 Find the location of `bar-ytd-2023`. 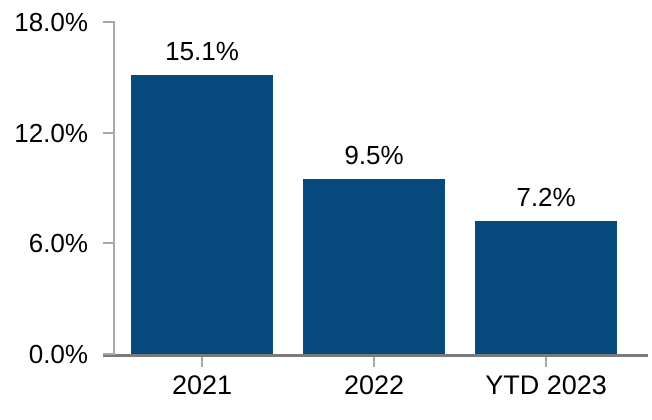

bar-ytd-2023 is located at coordinates (546, 287).